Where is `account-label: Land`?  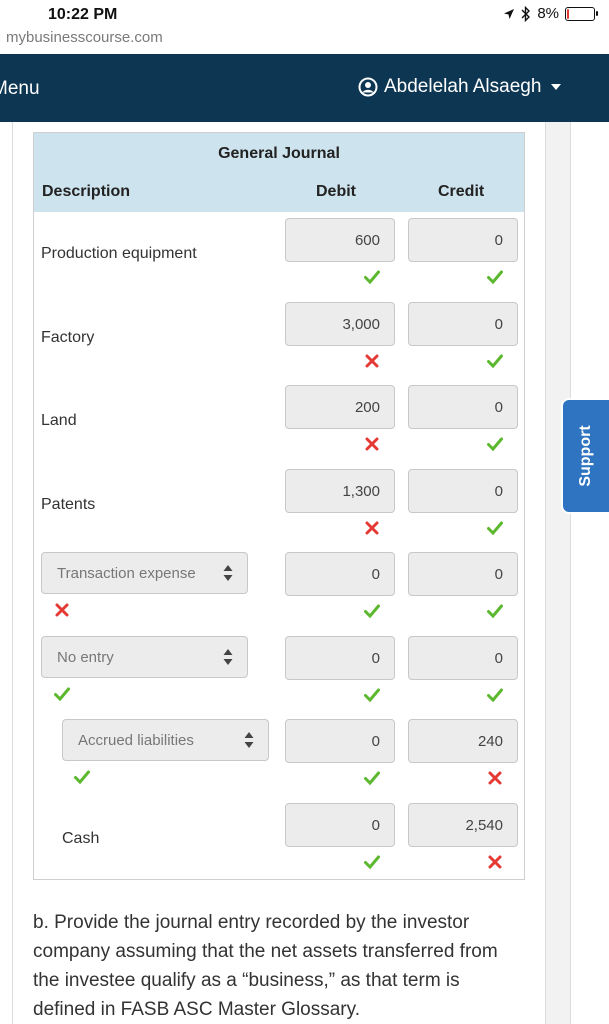 account-label: Land is located at coordinates (59, 420).